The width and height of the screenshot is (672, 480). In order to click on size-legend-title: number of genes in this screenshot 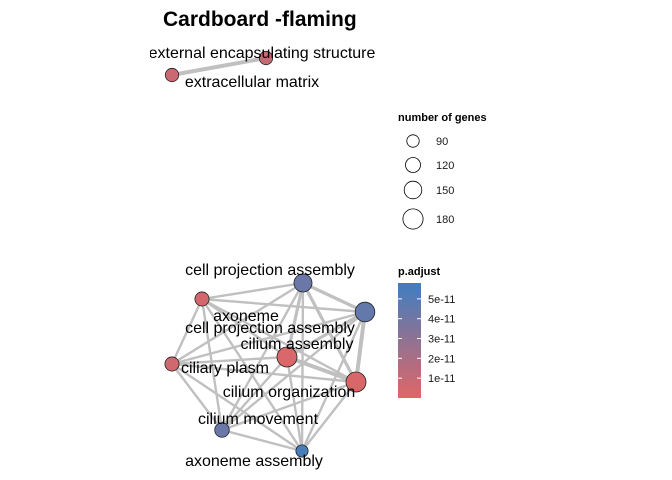, I will do `click(442, 118)`.